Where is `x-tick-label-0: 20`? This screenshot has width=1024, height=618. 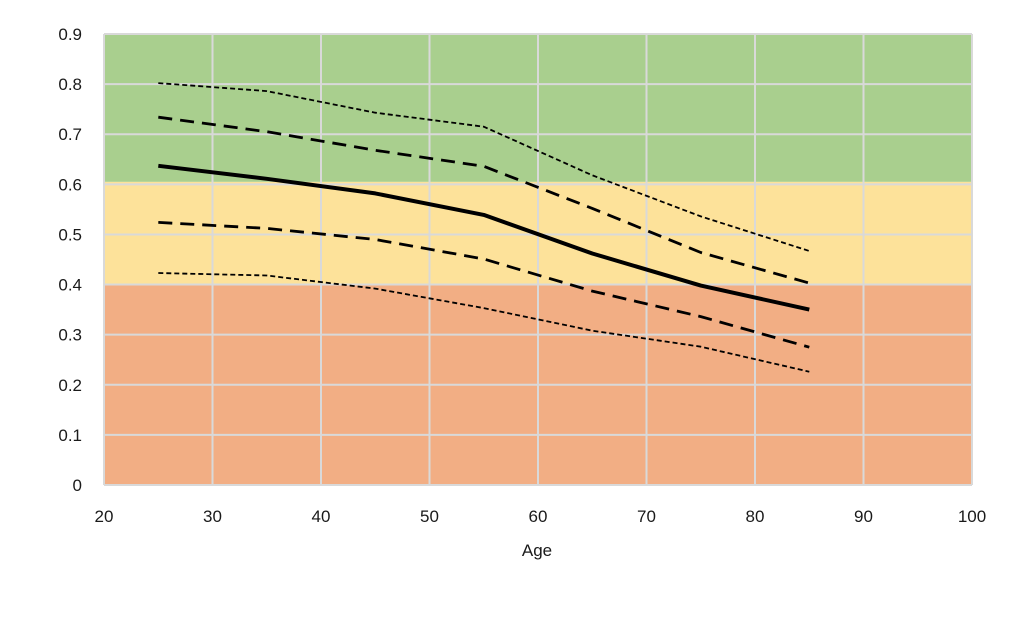 x-tick-label-0: 20 is located at coordinates (104, 516).